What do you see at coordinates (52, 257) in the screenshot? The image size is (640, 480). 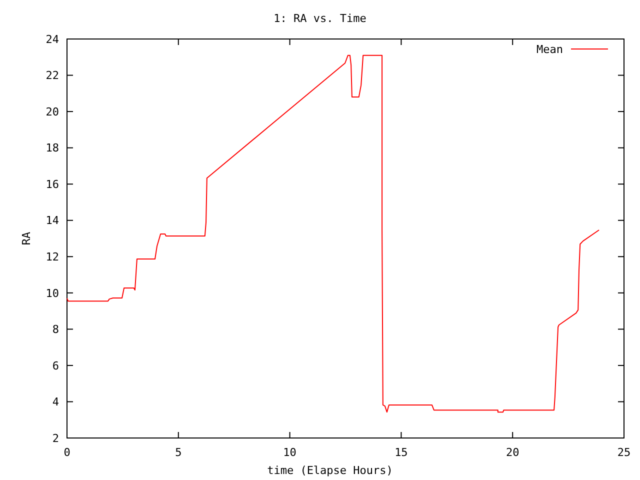 I see `y-tick-label: 12` at bounding box center [52, 257].